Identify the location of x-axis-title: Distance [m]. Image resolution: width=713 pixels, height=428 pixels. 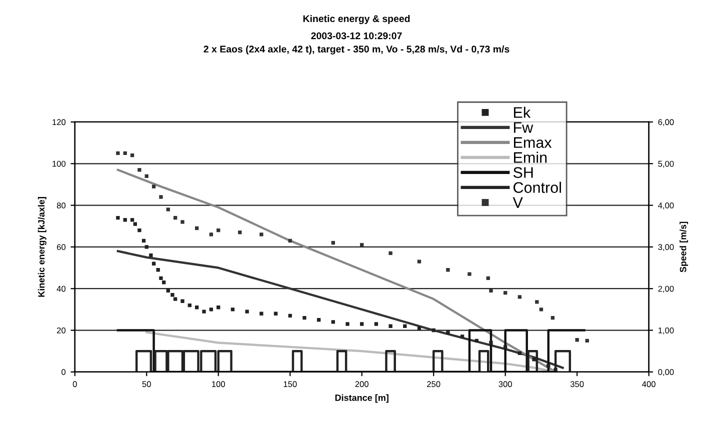
(361, 398).